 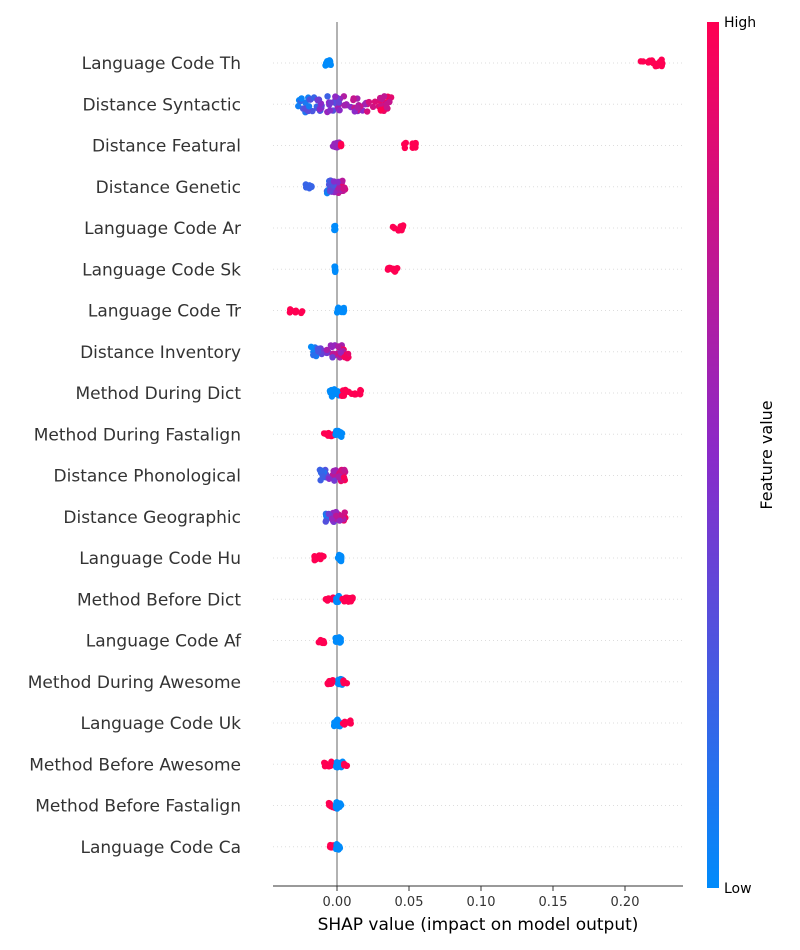 I want to click on feature-label: Distance Inventory, so click(x=160, y=353).